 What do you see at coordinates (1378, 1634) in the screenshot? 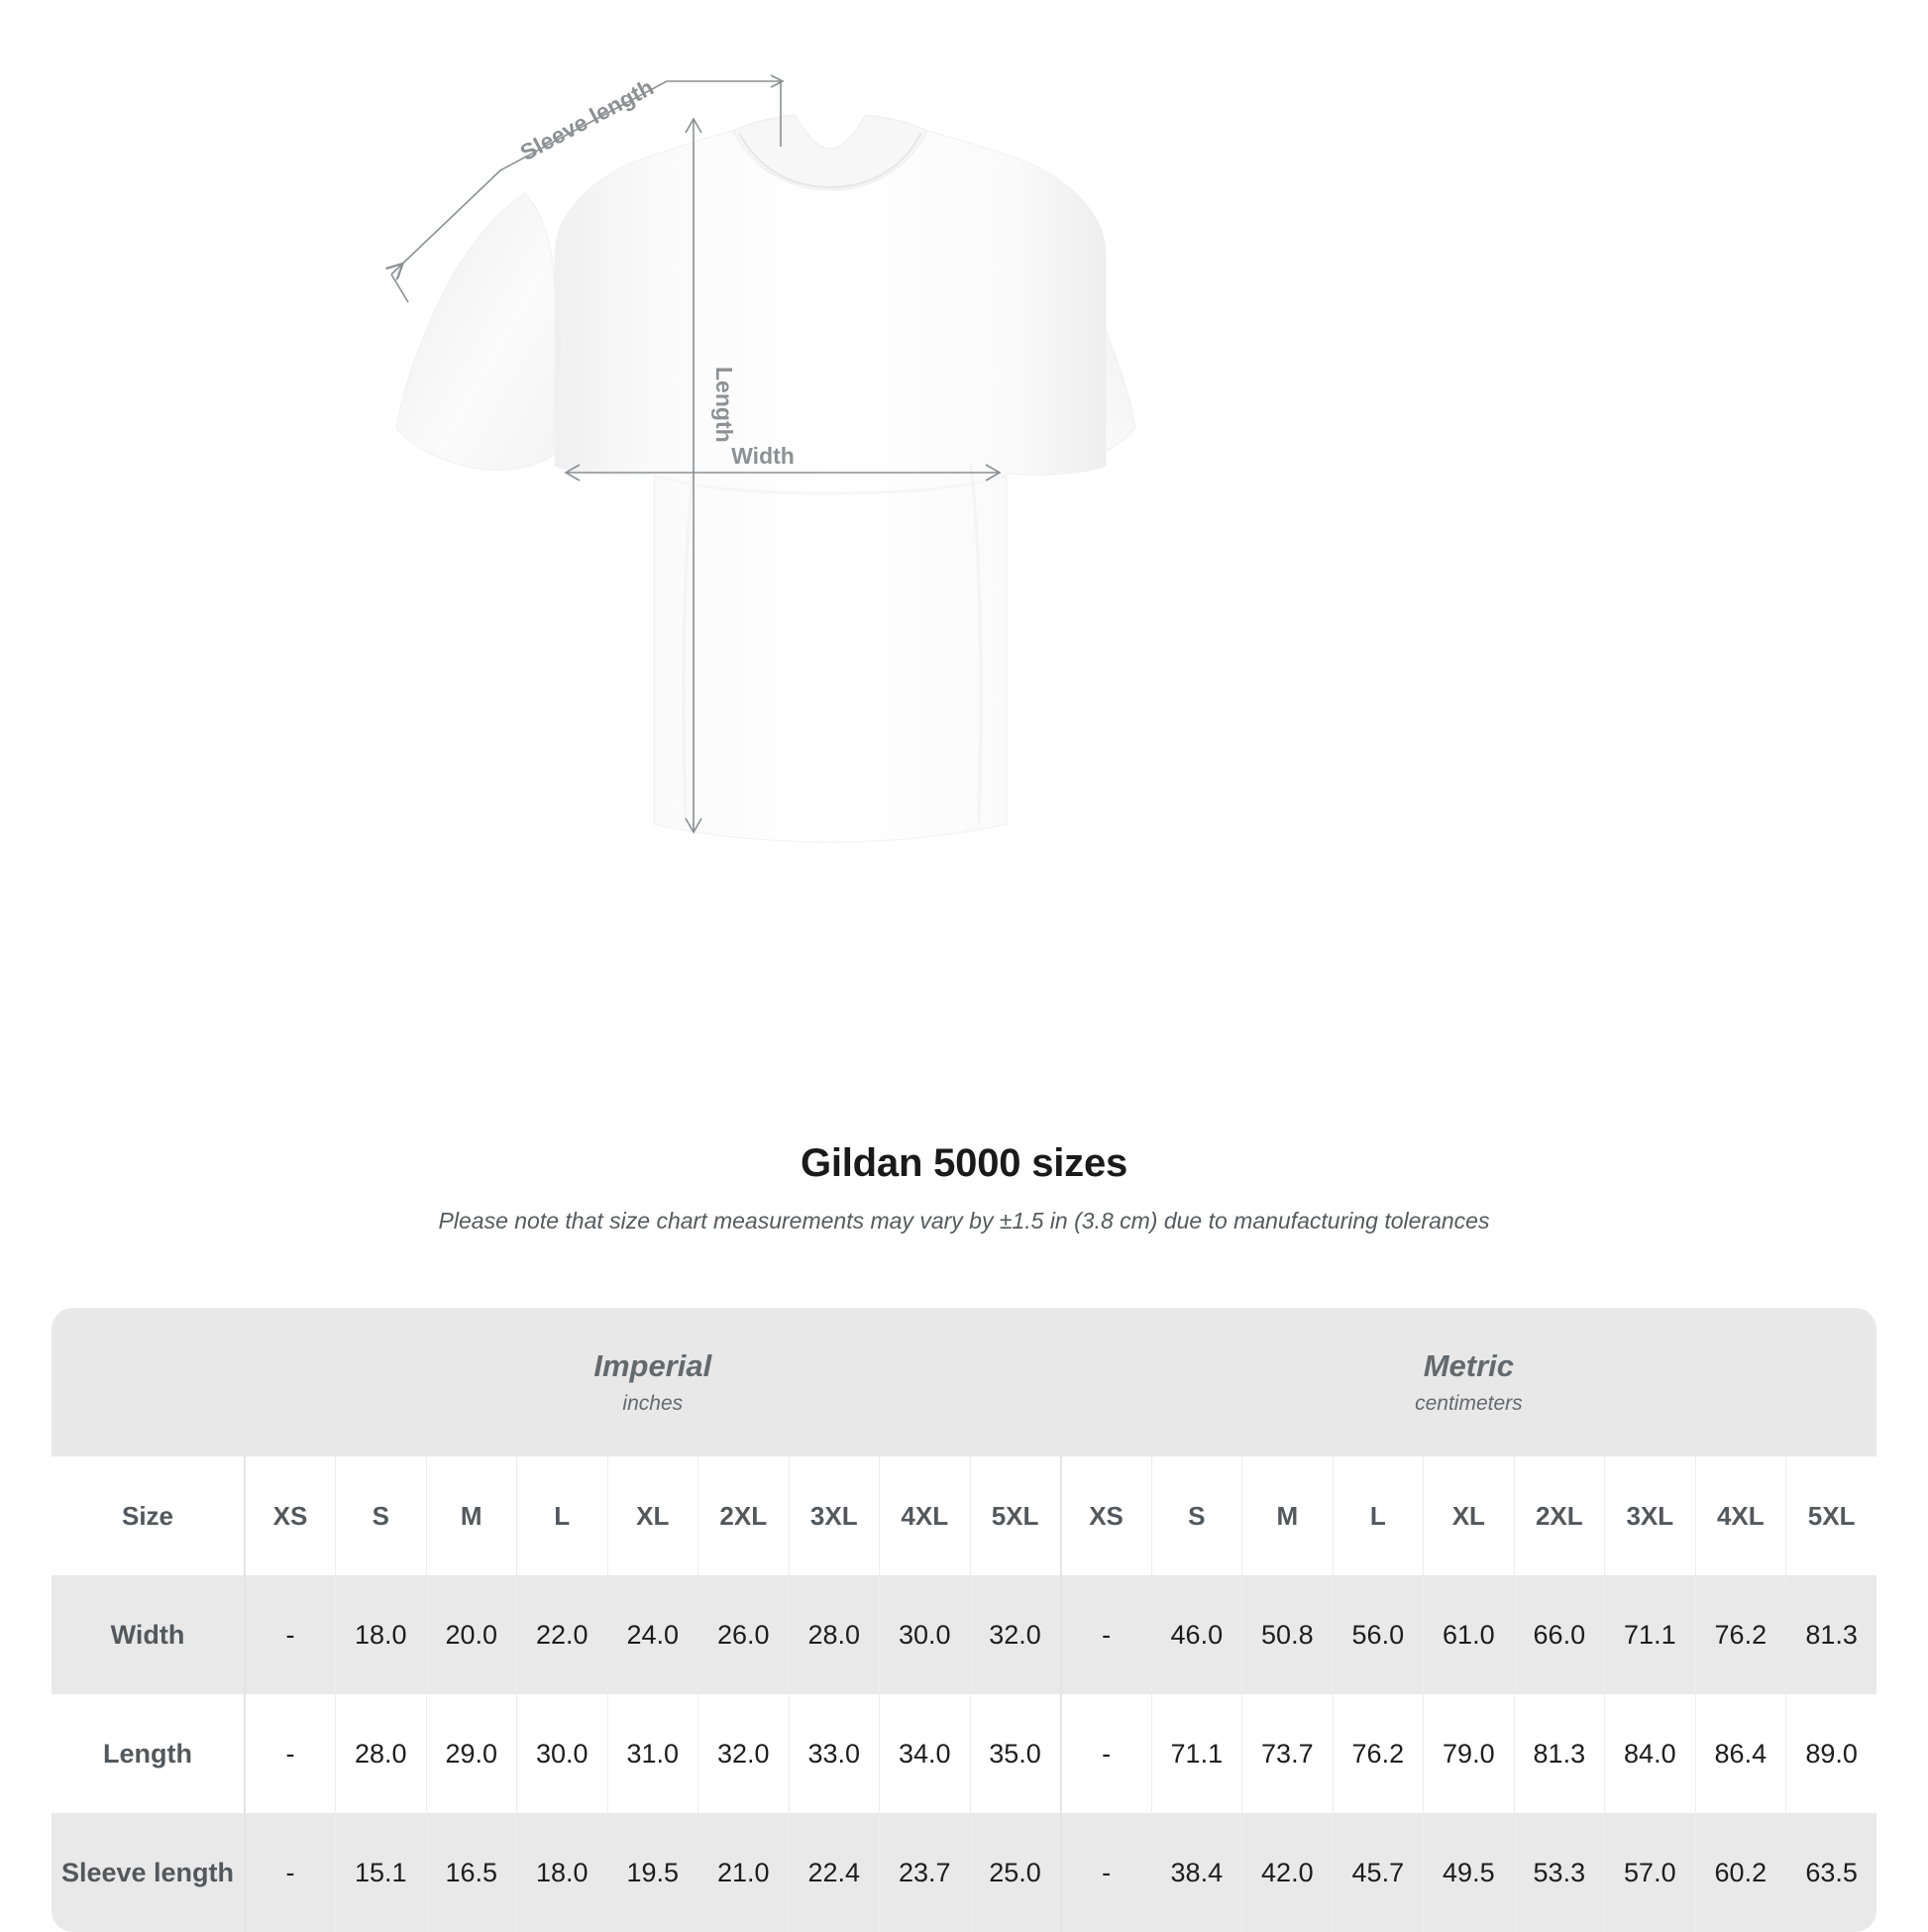
I see `cell-width-metric-l: 56.0` at bounding box center [1378, 1634].